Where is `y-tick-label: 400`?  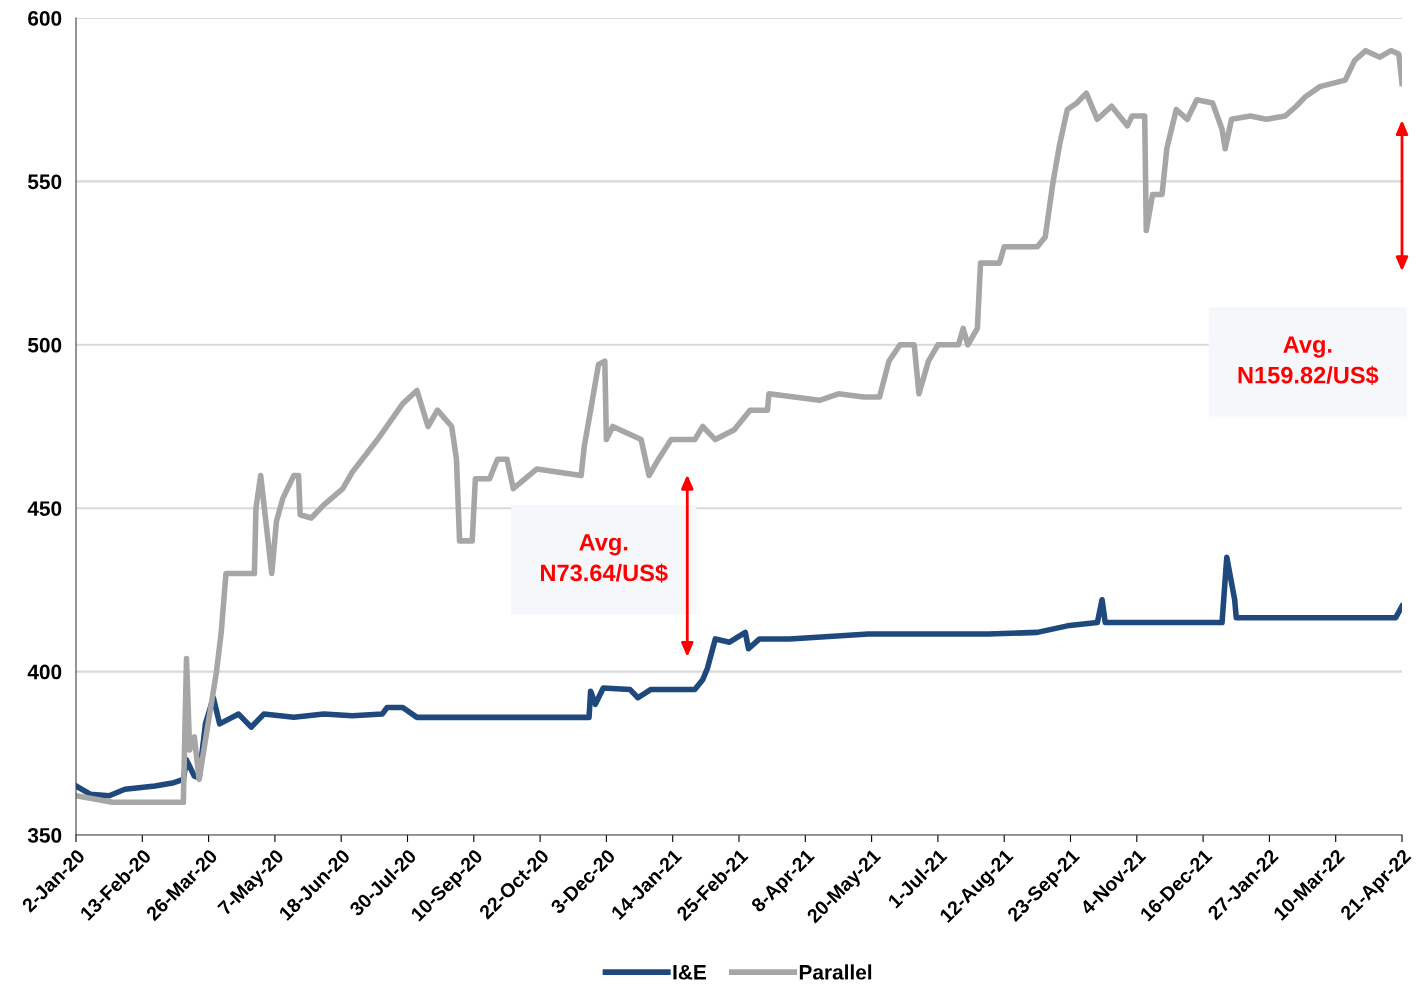
y-tick-label: 400 is located at coordinates (44, 672).